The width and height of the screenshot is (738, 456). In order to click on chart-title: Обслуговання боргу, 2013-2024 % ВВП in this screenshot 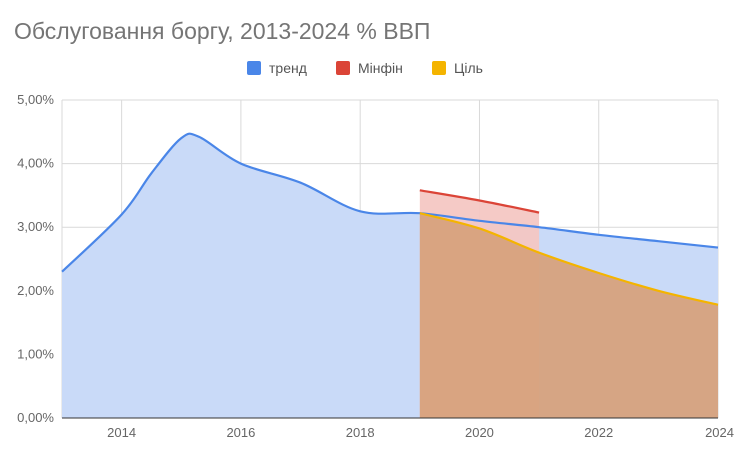, I will do `click(222, 31)`.